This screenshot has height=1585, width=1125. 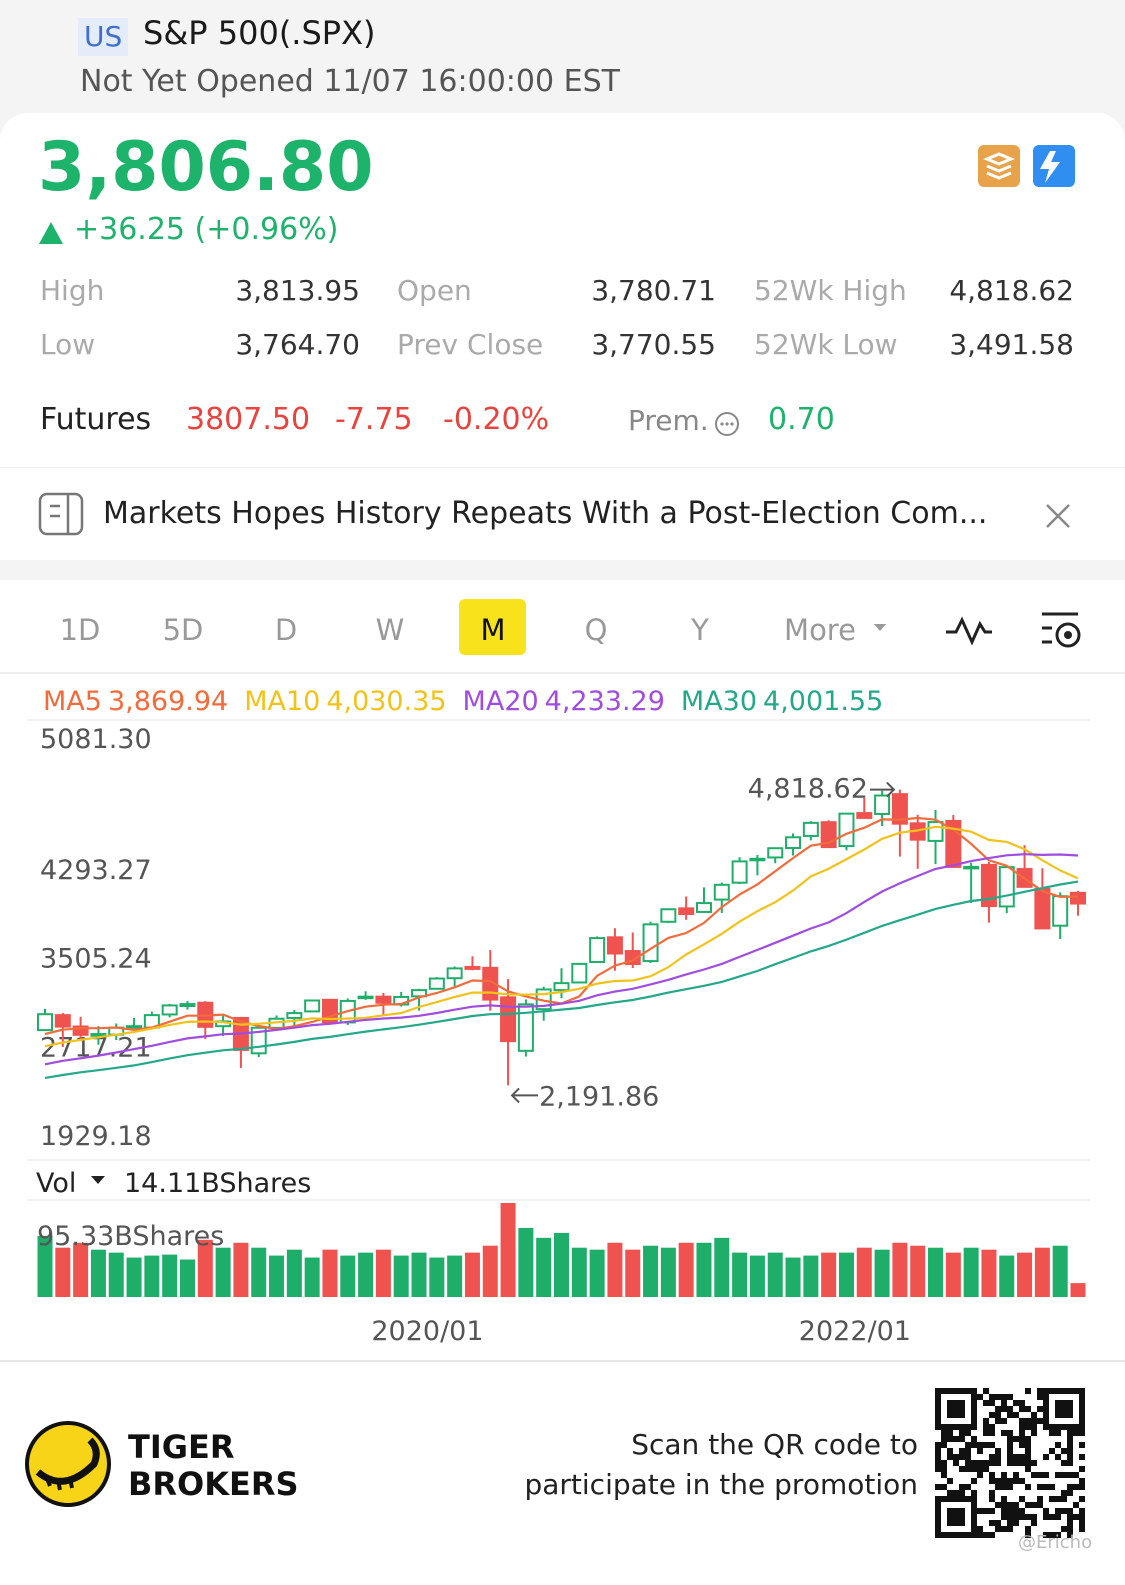 What do you see at coordinates (727, 424) in the screenshot?
I see `premium-info-icon` at bounding box center [727, 424].